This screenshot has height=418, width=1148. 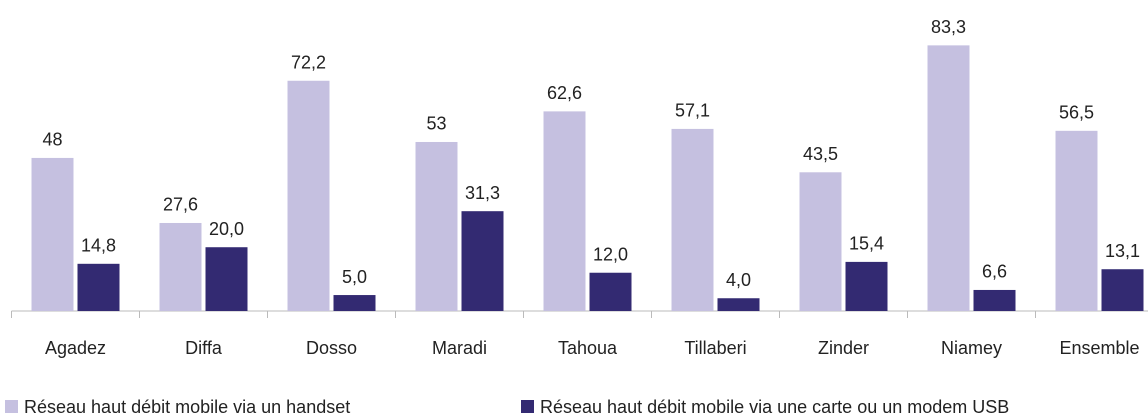 I want to click on data-label: 6,6, so click(x=994, y=272).